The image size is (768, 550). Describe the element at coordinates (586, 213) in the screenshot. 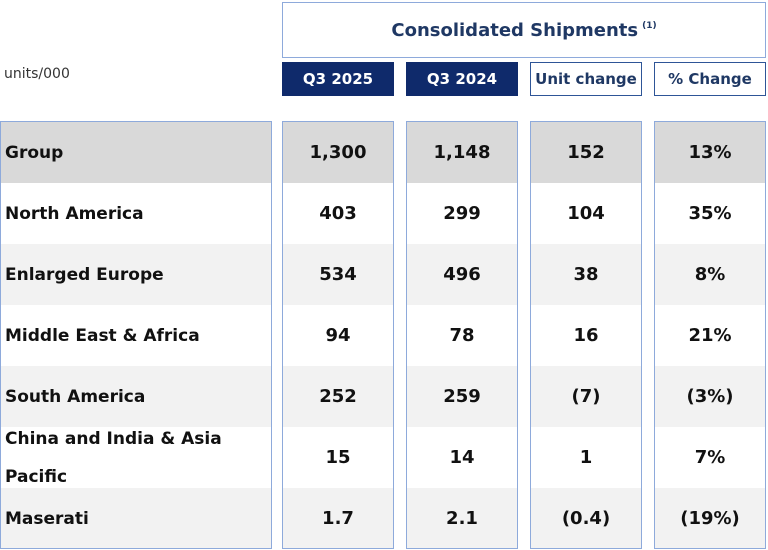

I see `table-cell: 104` at that location.